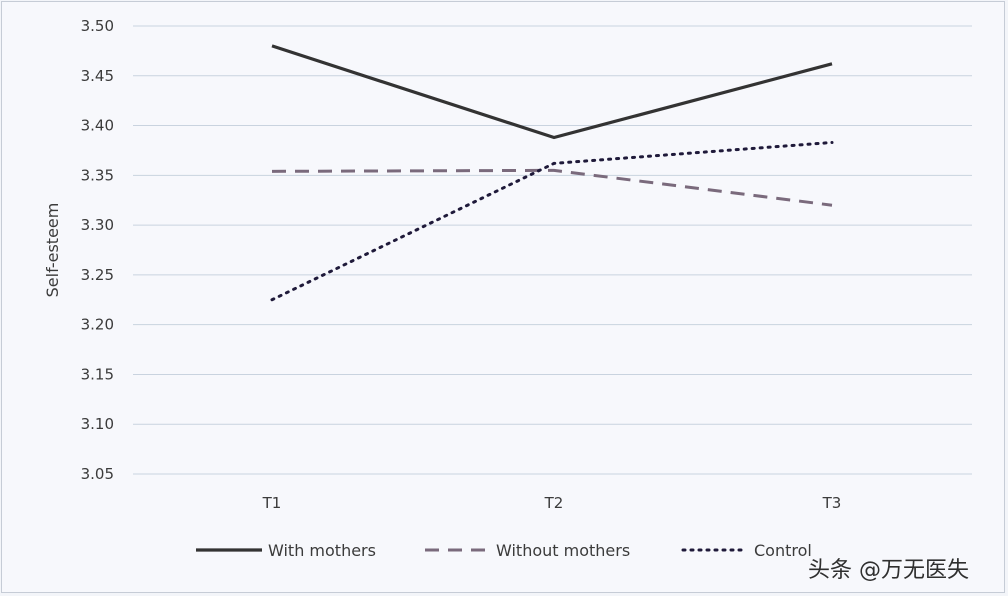 The height and width of the screenshot is (596, 1008). What do you see at coordinates (97, 374) in the screenshot?
I see `y-tick-label: 3.15` at bounding box center [97, 374].